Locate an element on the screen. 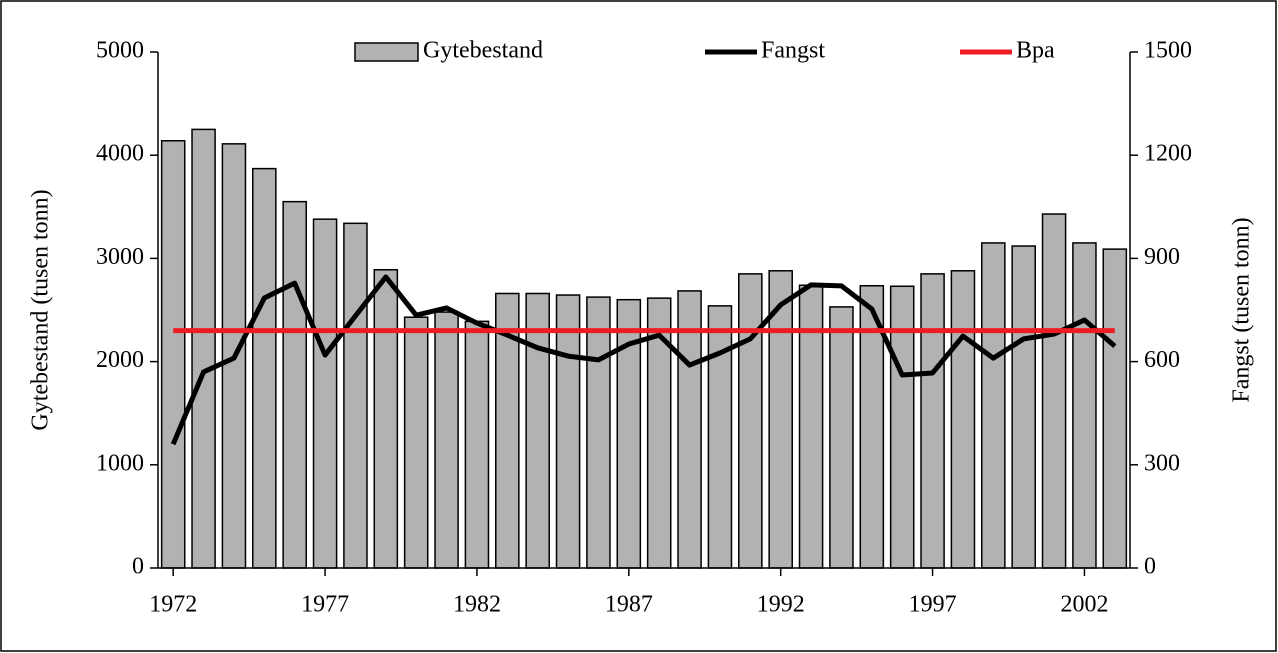  y2-tick-label: 1200 is located at coordinates (1168, 154).